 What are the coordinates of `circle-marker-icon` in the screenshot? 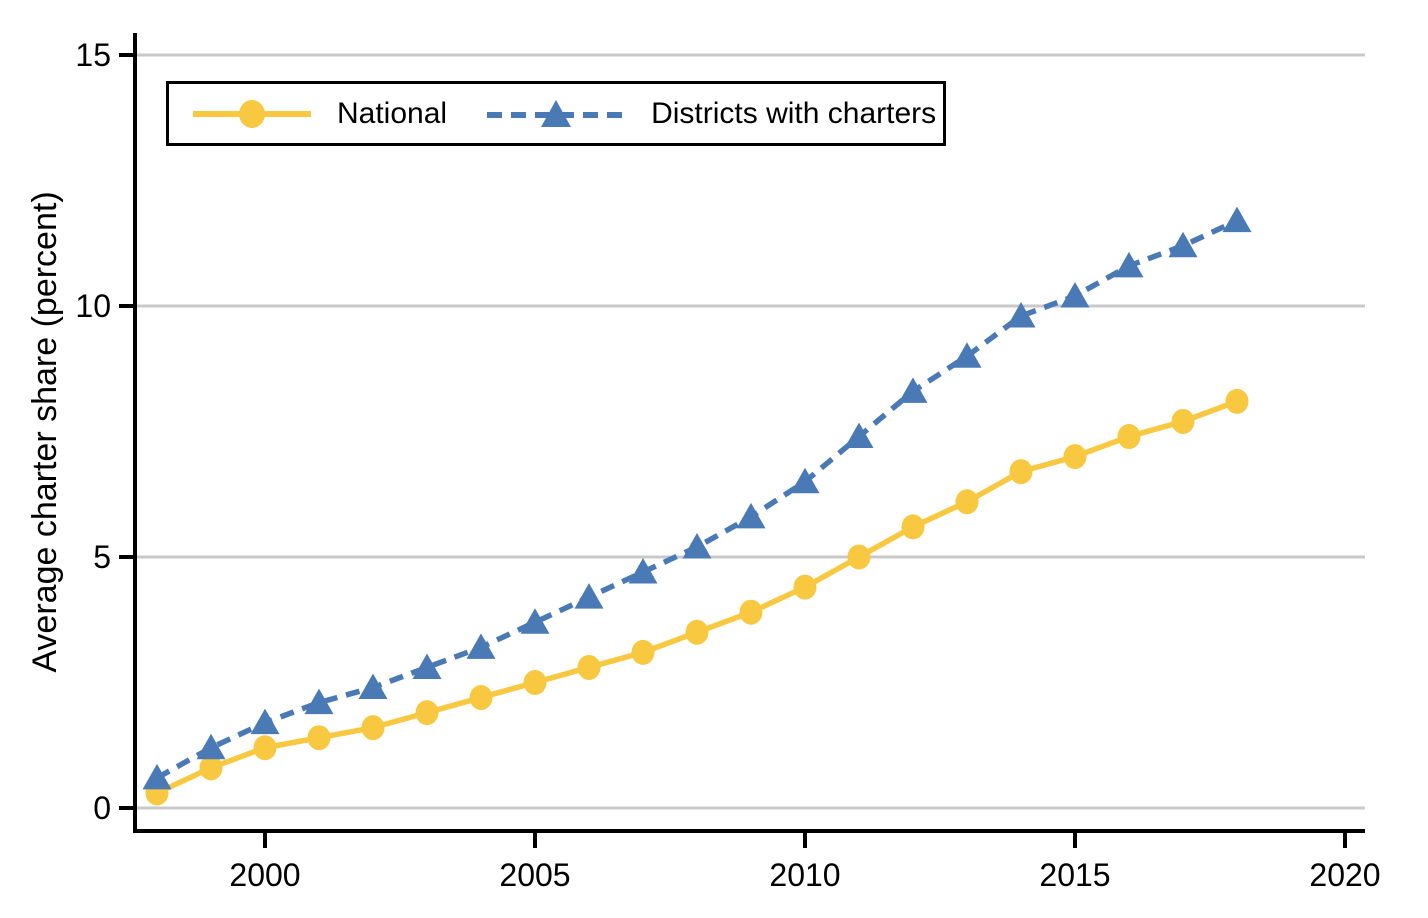 It's located at (252, 113).